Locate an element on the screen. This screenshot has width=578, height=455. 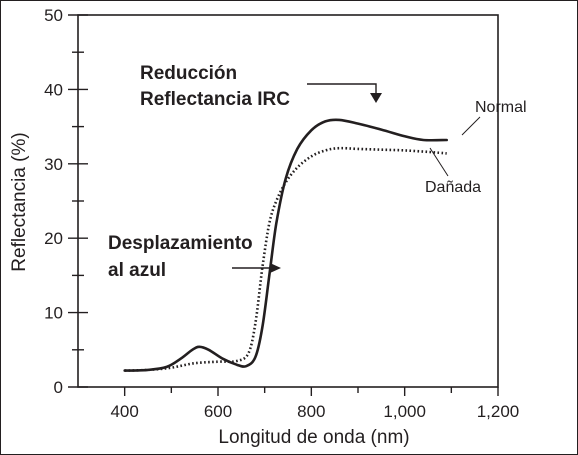
x-axis-ticks: 400 600 800 1,000 1,200 is located at coordinates (314, 404).